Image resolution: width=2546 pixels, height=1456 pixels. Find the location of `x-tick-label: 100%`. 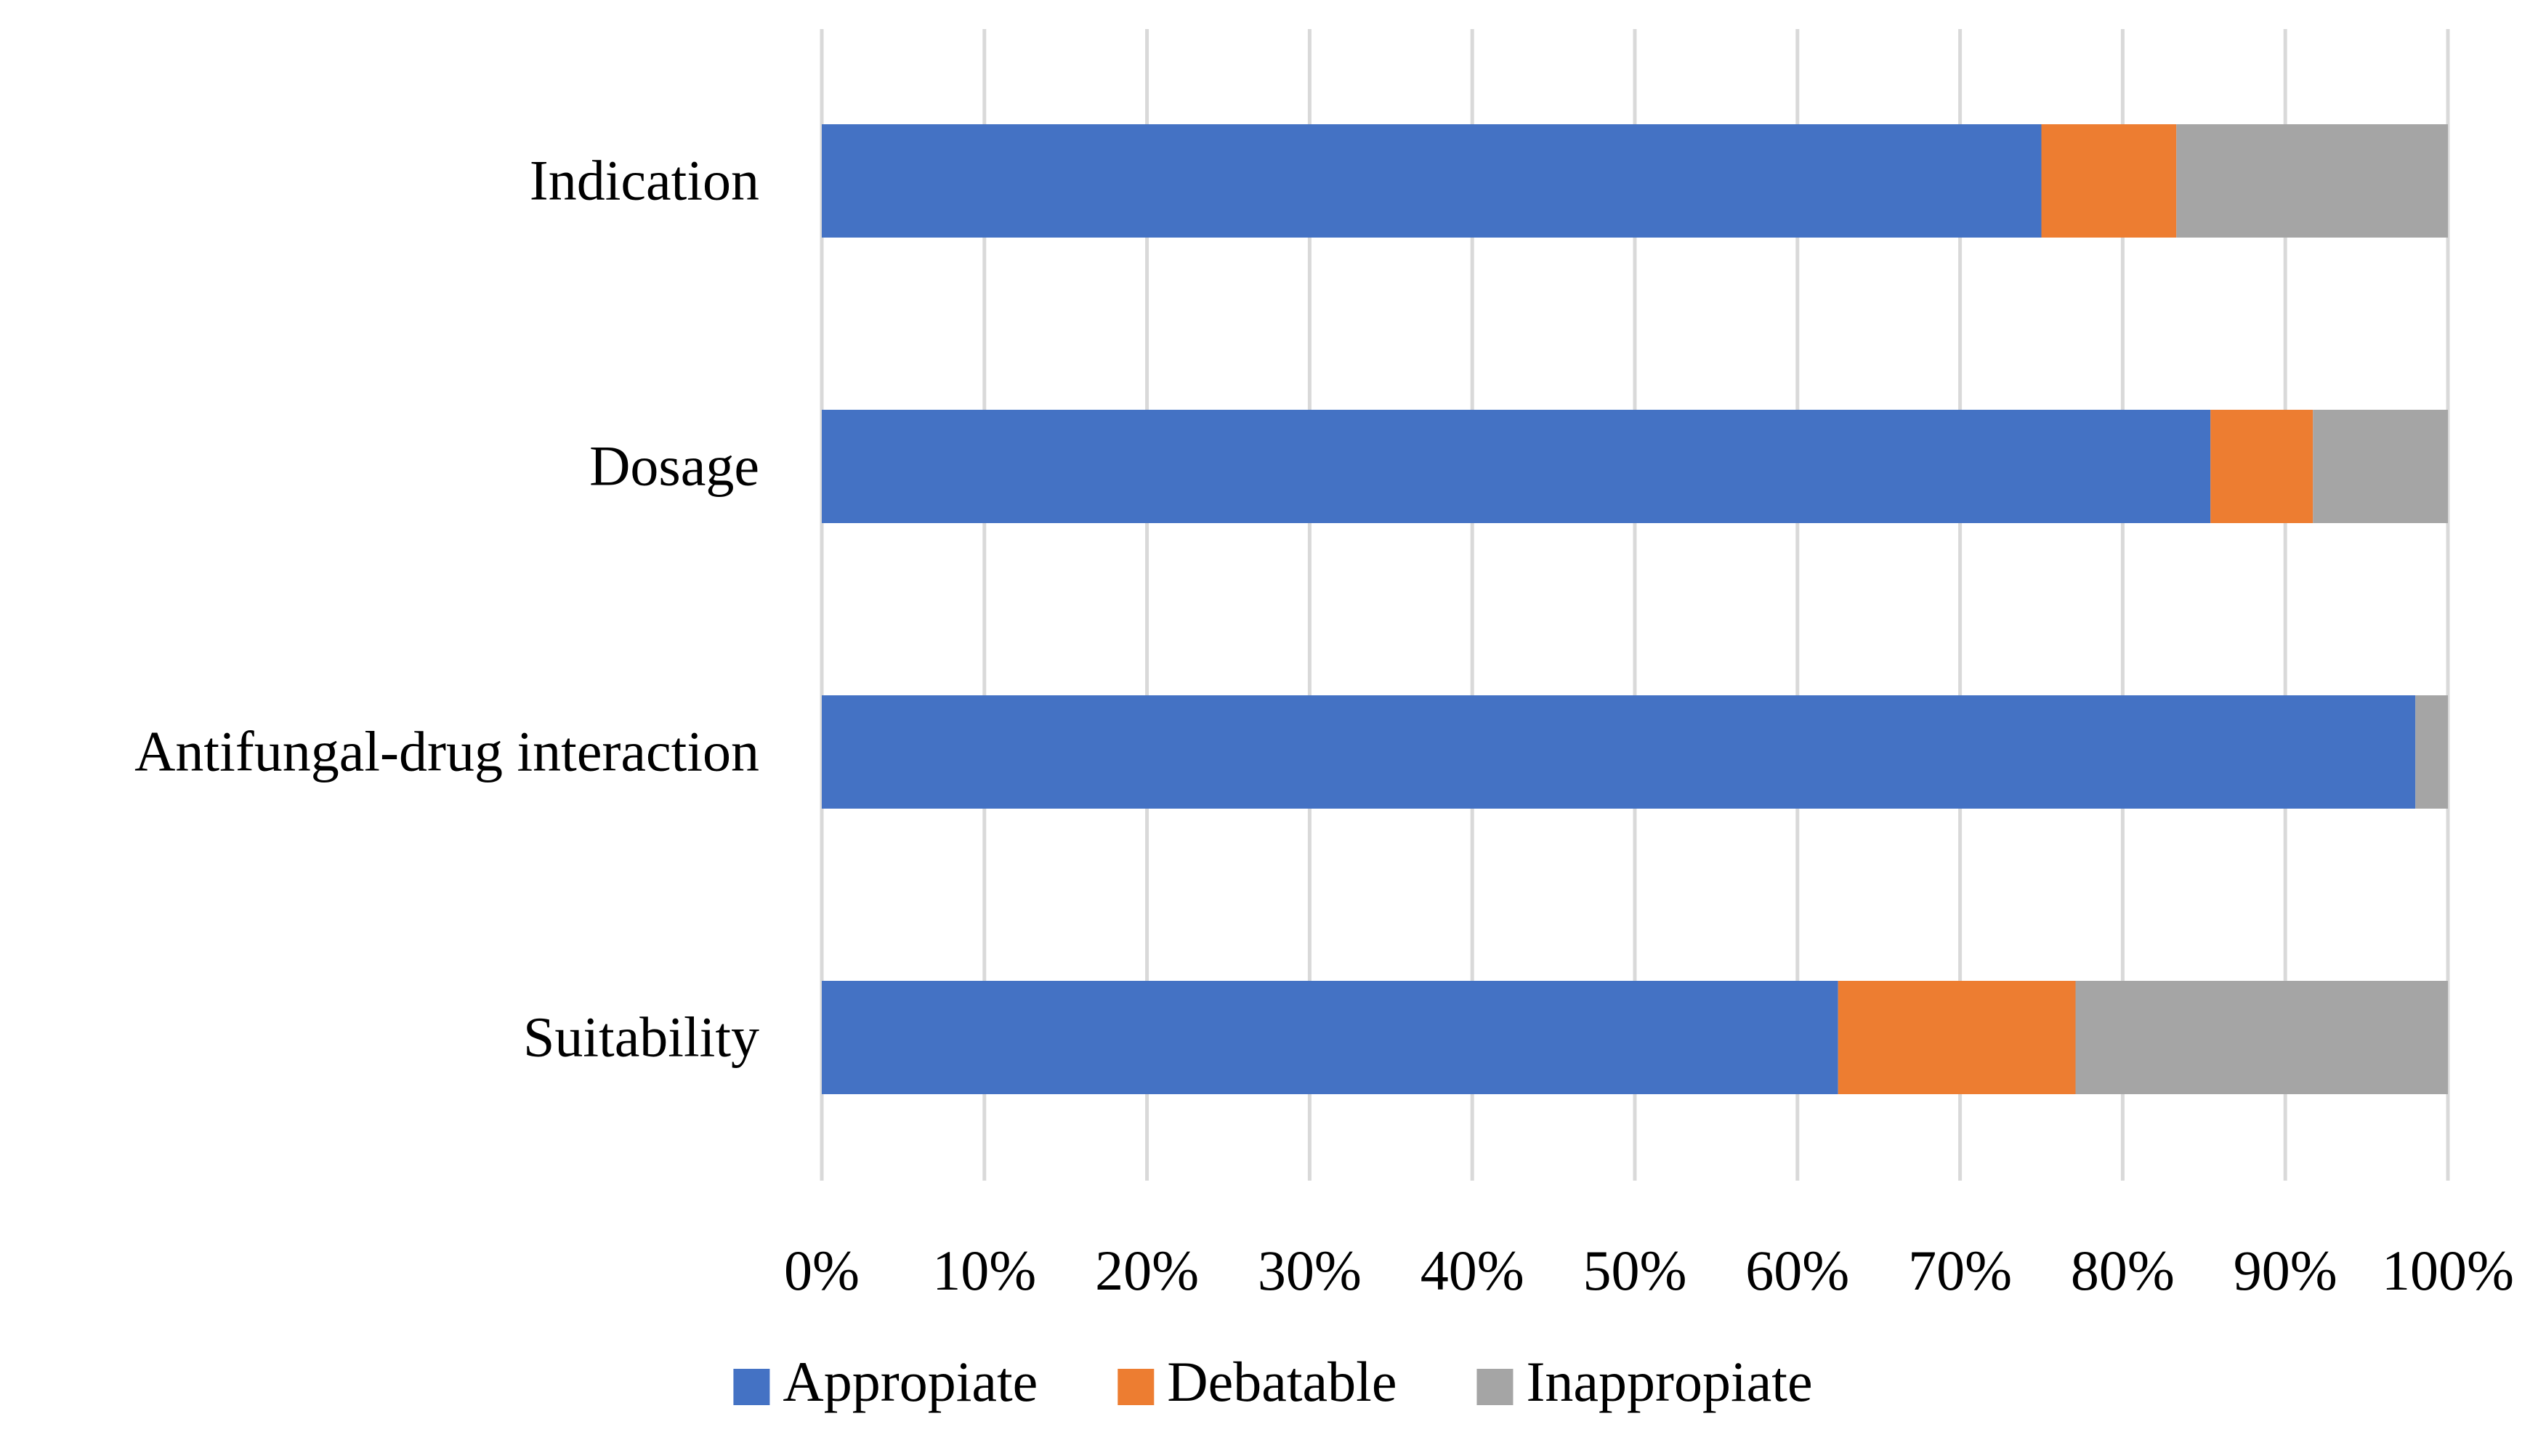

x-tick-label: 100% is located at coordinates (2448, 1270).